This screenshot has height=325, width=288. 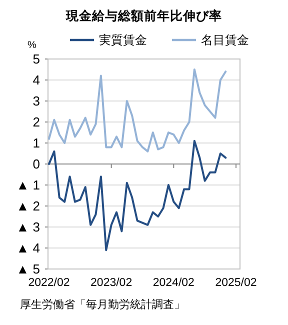 I want to click on text: 厚生労働省「毎月勤労統計調査」, so click(x=102, y=304).